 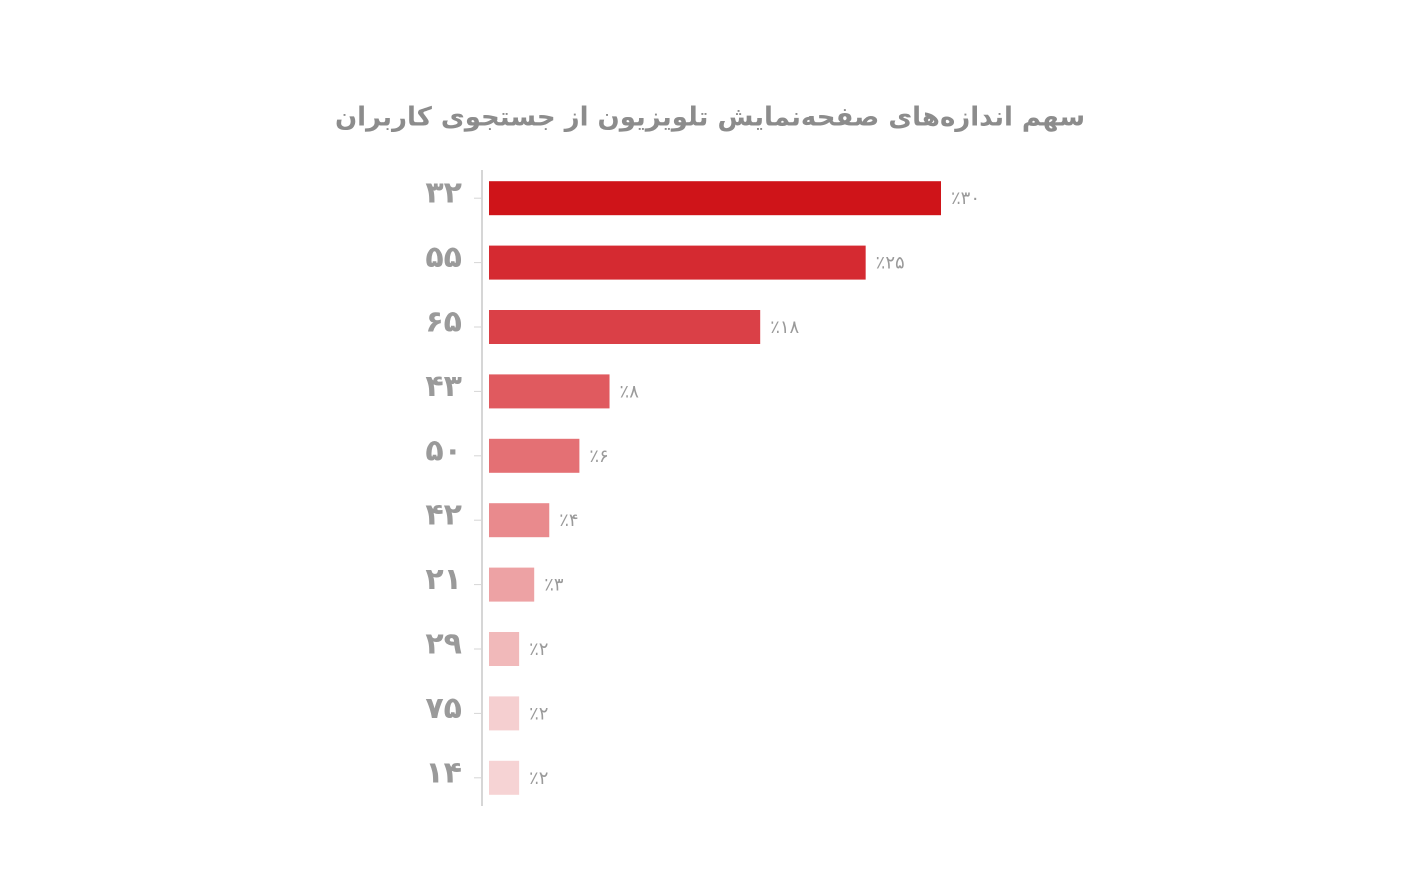 What do you see at coordinates (443, 257) in the screenshot?
I see `y-tick-label: ۵۵` at bounding box center [443, 257].